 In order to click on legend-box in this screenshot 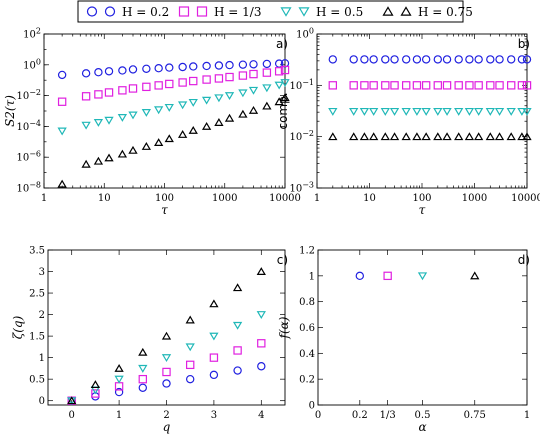, I will do `click(270, 11)`.